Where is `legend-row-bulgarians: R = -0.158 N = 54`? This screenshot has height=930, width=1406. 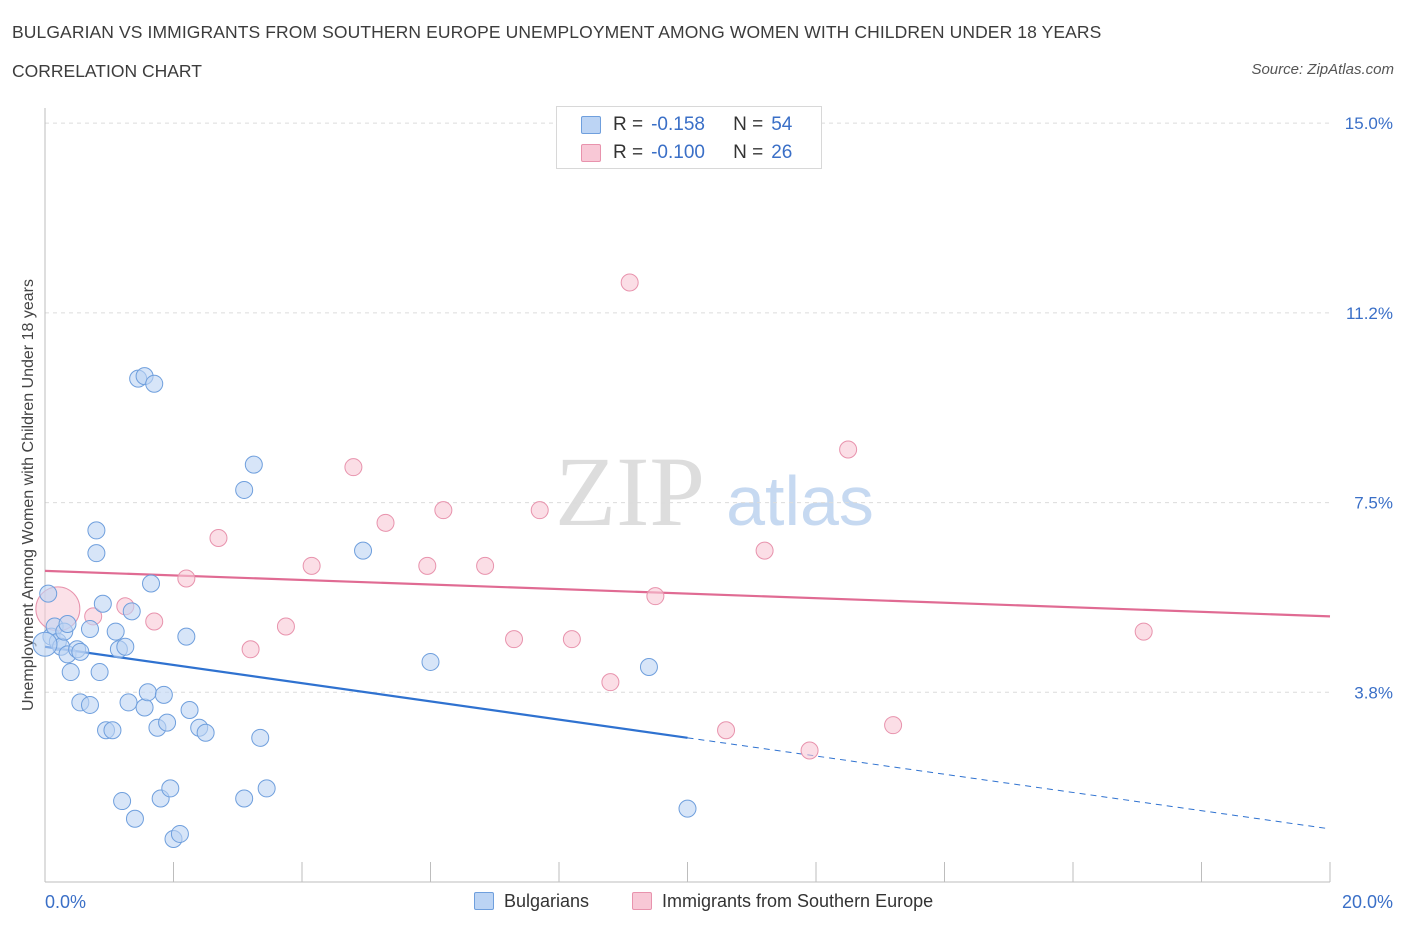 legend-row-bulgarians: R = -0.158 N = 54 is located at coordinates (686, 125).